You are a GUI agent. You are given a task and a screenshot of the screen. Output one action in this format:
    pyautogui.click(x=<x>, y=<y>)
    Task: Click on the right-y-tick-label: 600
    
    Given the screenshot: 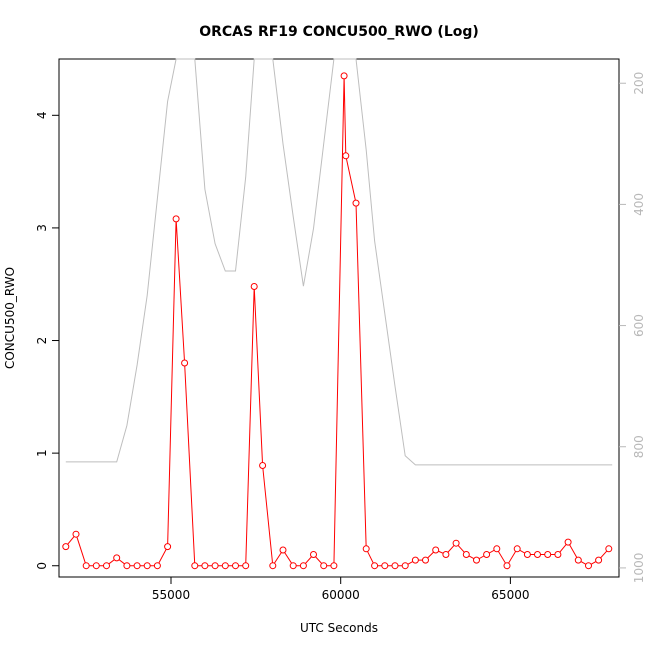 What is the action you would take?
    pyautogui.click(x=639, y=325)
    